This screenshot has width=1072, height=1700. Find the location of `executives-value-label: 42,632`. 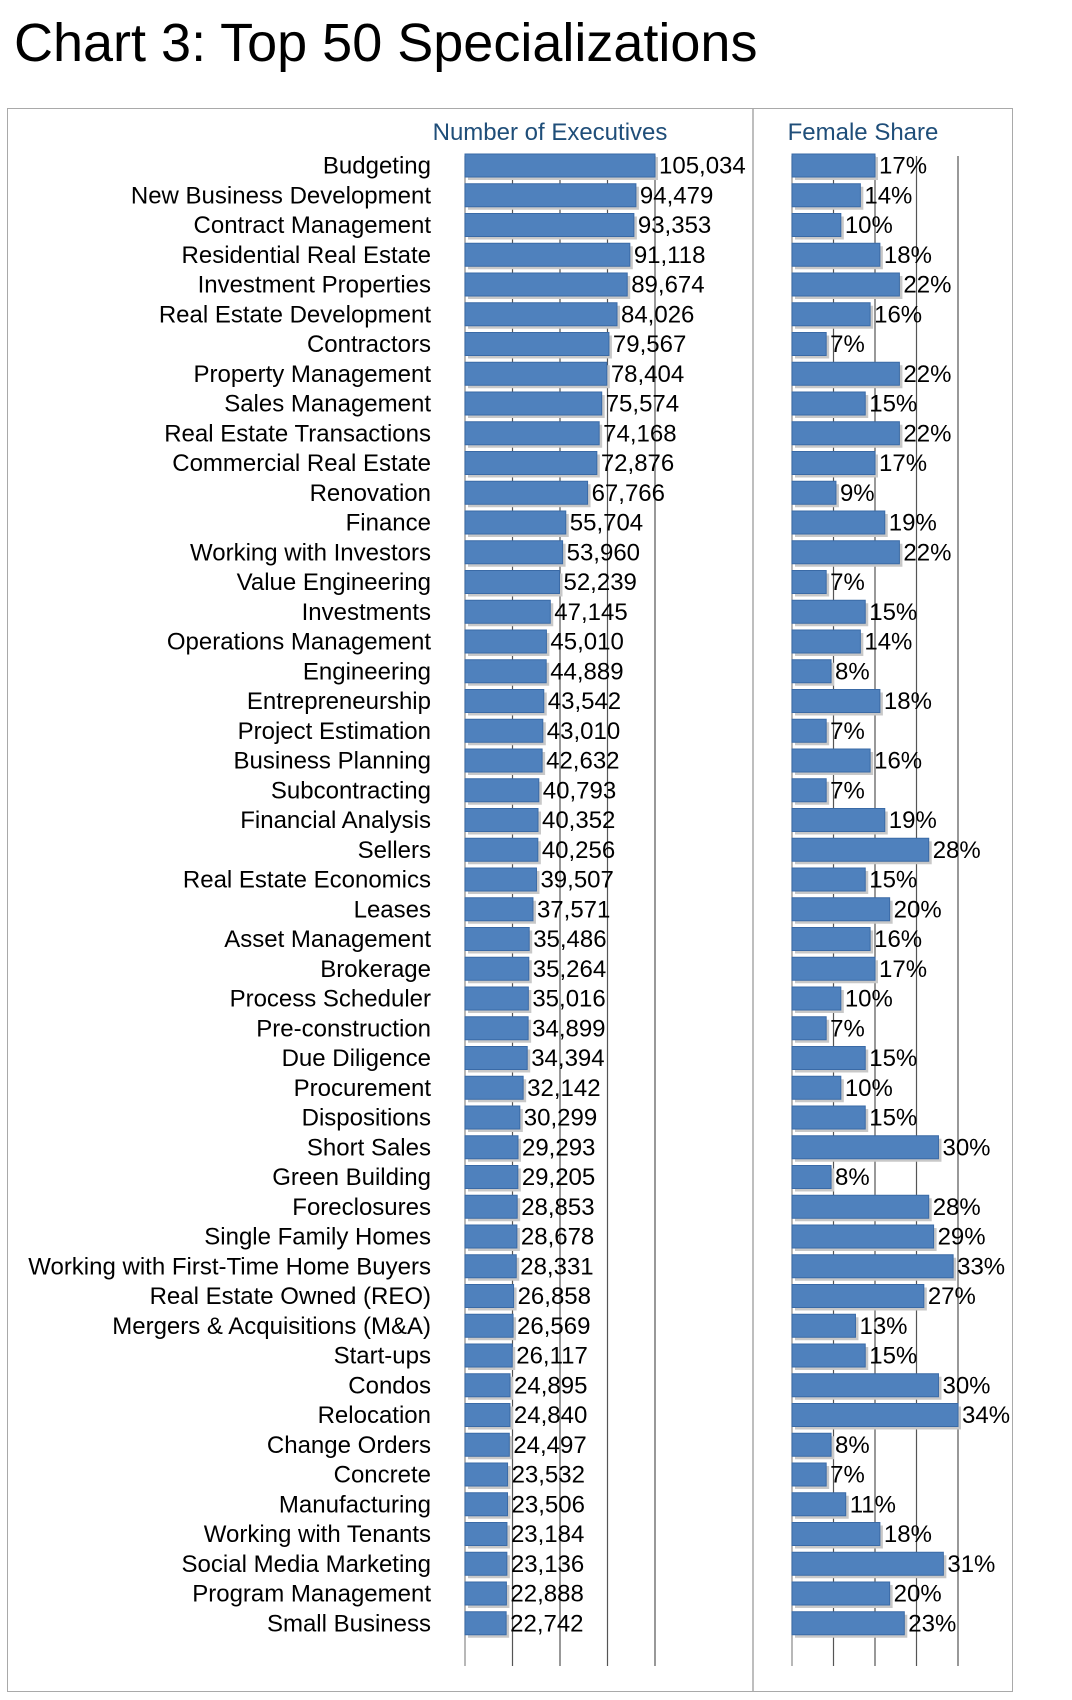

executives-value-label: 42,632 is located at coordinates (582, 761).